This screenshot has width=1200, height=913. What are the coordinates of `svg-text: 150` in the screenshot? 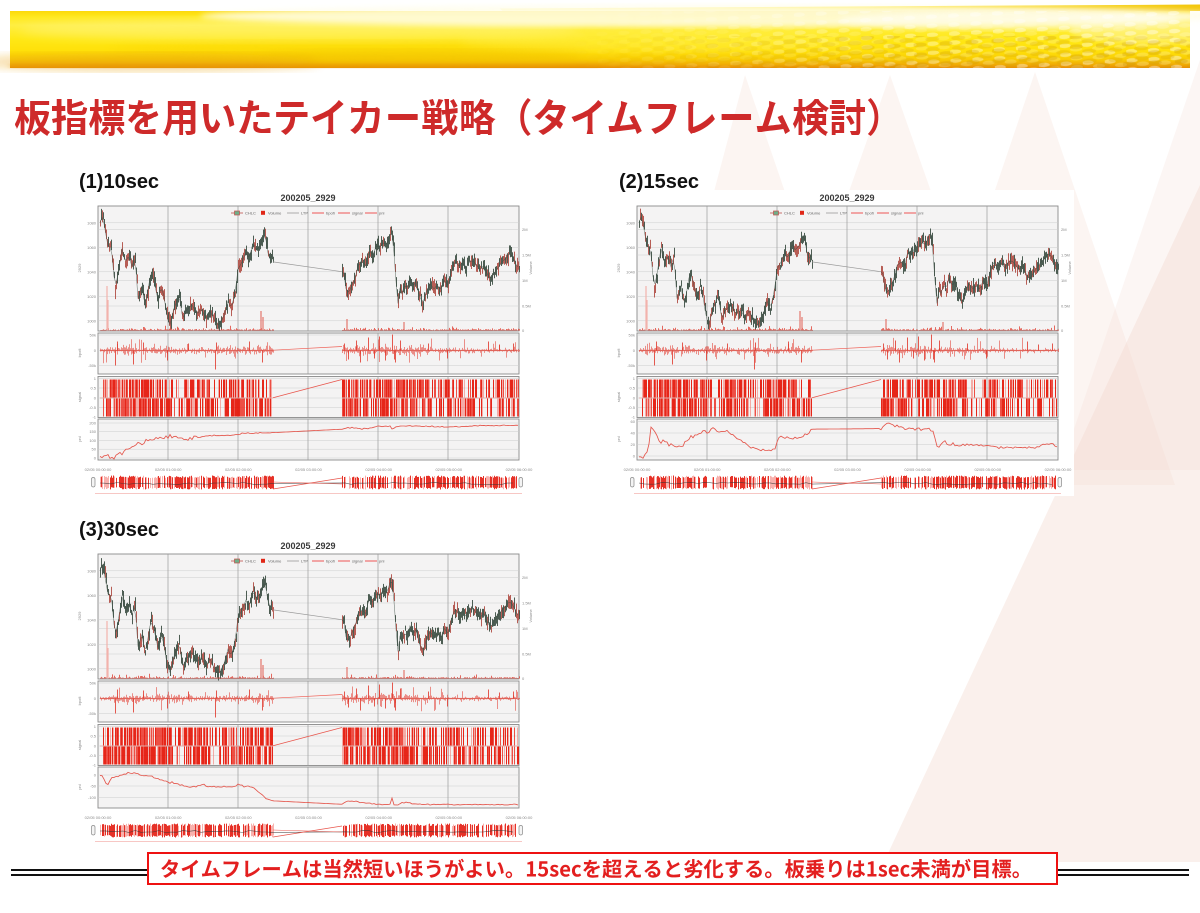 It's located at (92, 431).